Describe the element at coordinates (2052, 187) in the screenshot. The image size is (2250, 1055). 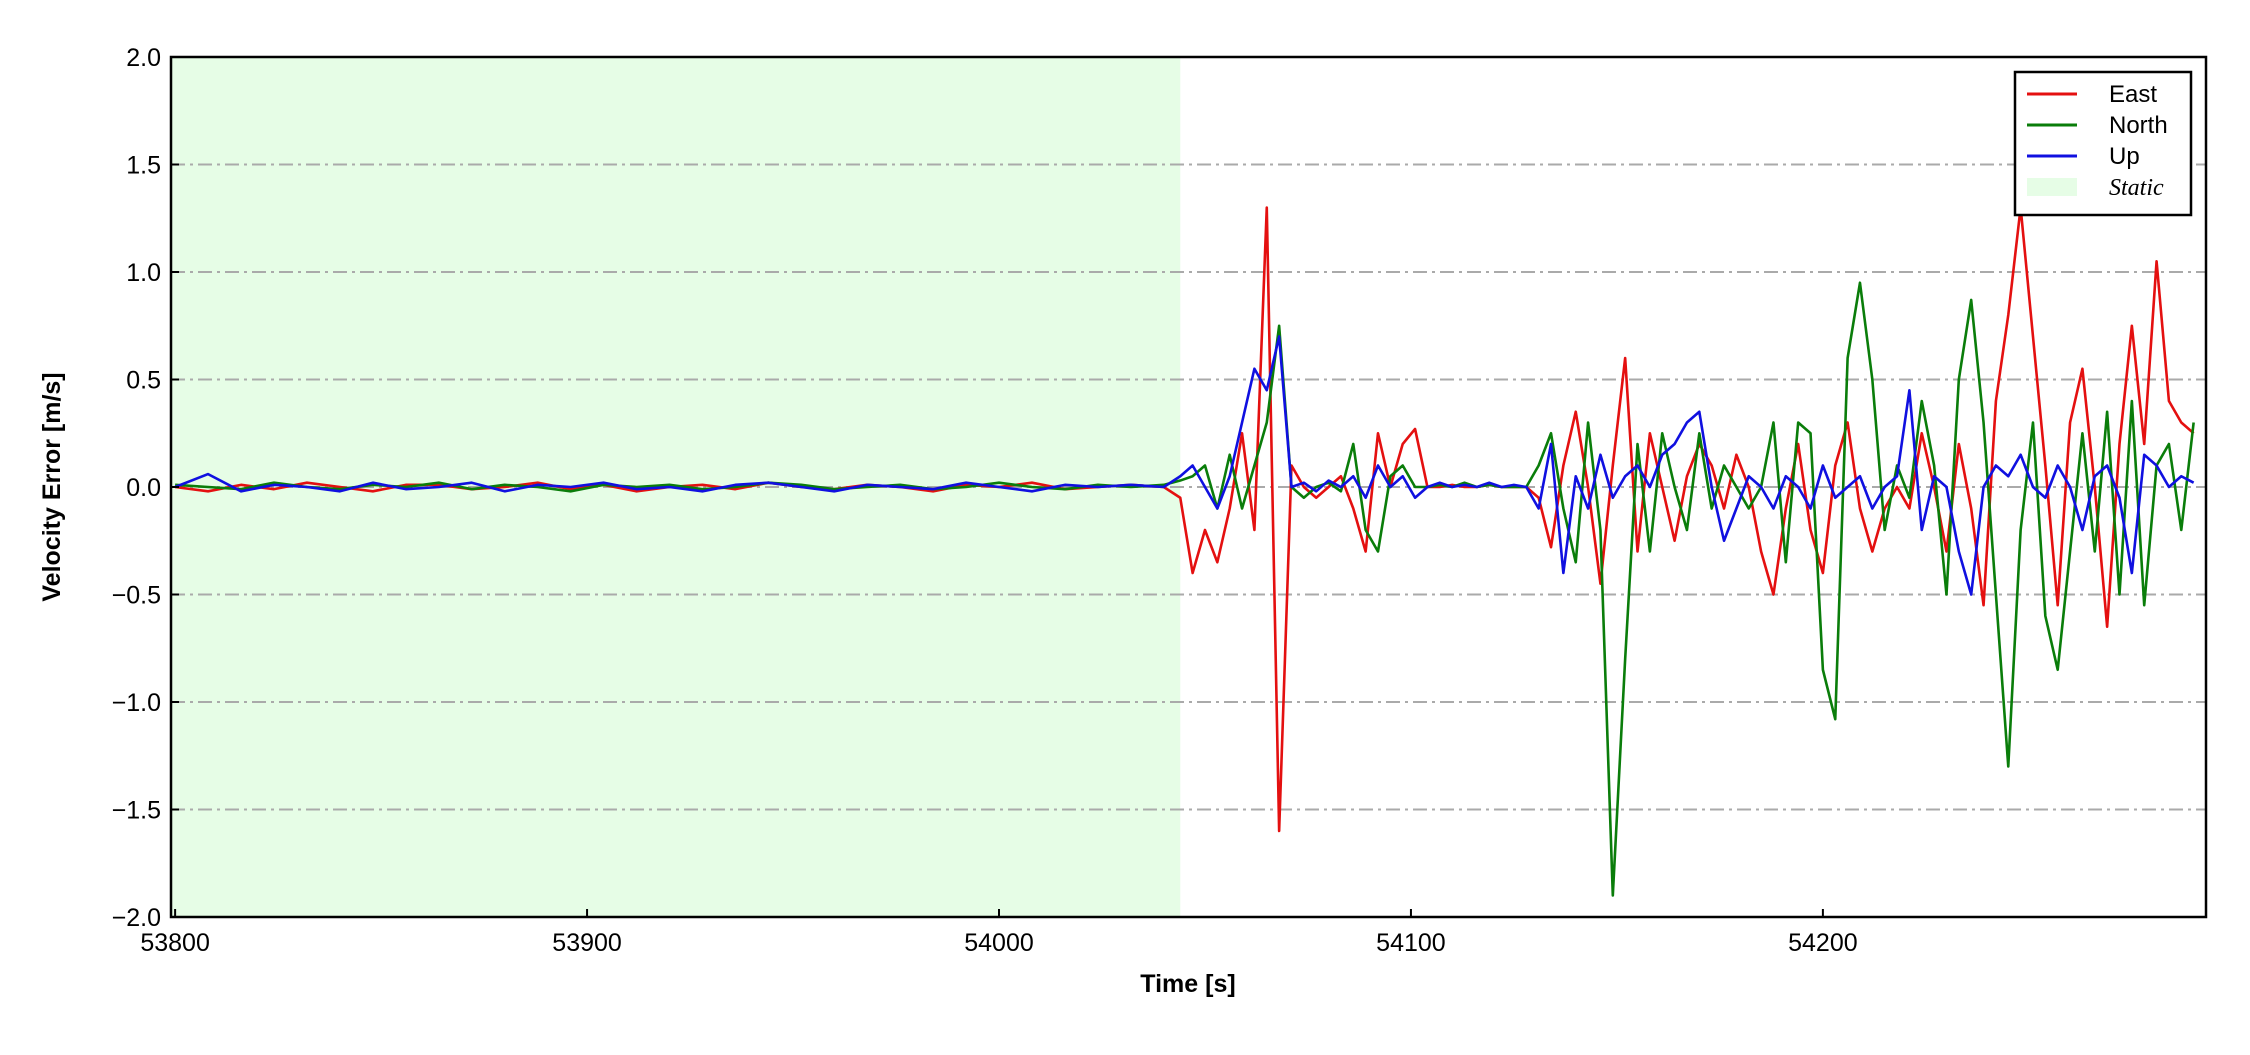
I see `legend-swatch` at that location.